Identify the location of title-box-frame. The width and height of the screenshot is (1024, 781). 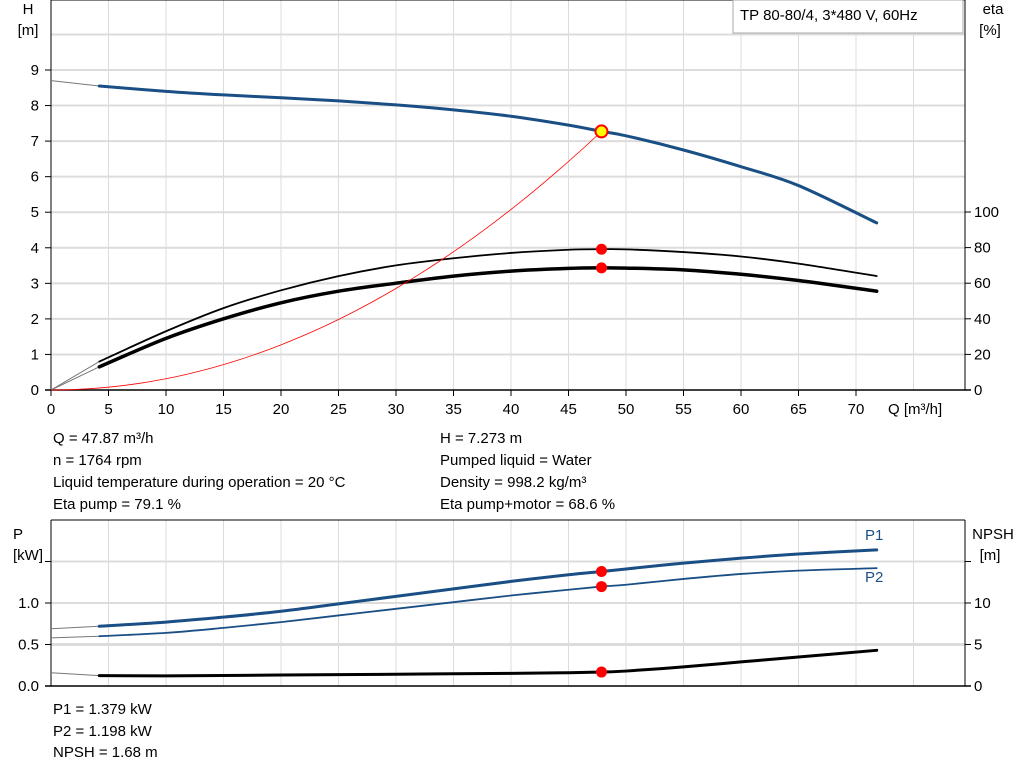
(848, 17).